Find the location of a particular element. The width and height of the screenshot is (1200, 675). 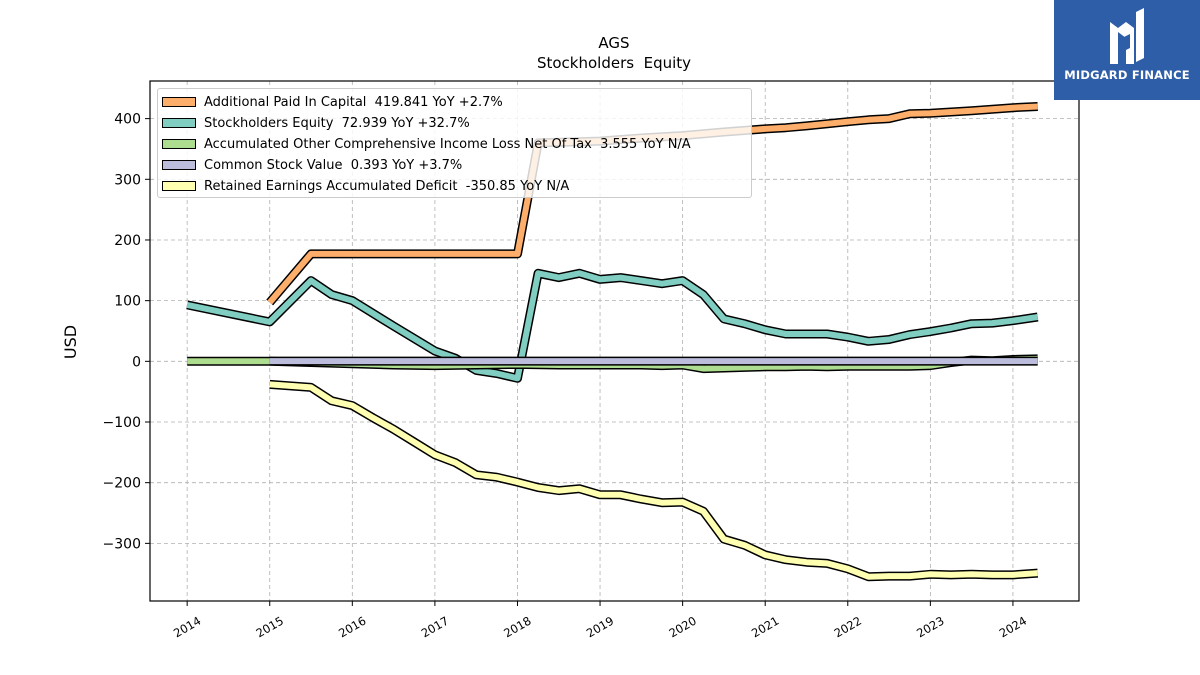

x-tick-label: 2016 is located at coordinates (352, 627).